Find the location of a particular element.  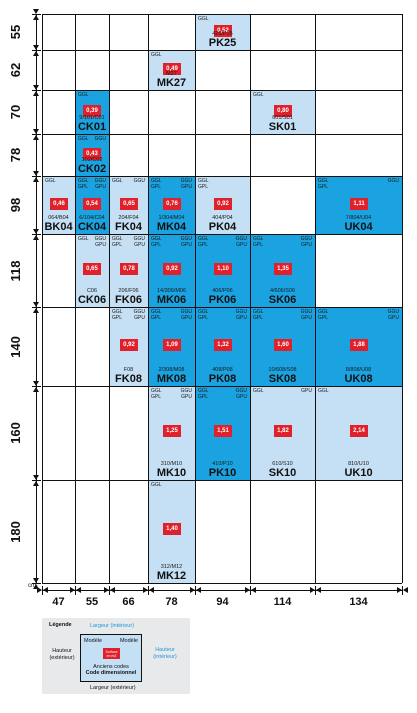

width-label: 78 is located at coordinates (171, 602).